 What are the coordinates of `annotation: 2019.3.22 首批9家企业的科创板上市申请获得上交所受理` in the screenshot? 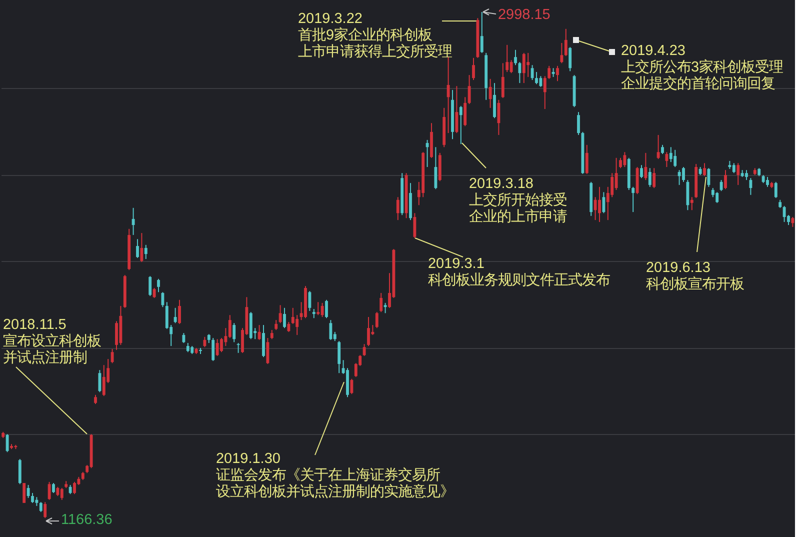 It's located at (375, 35).